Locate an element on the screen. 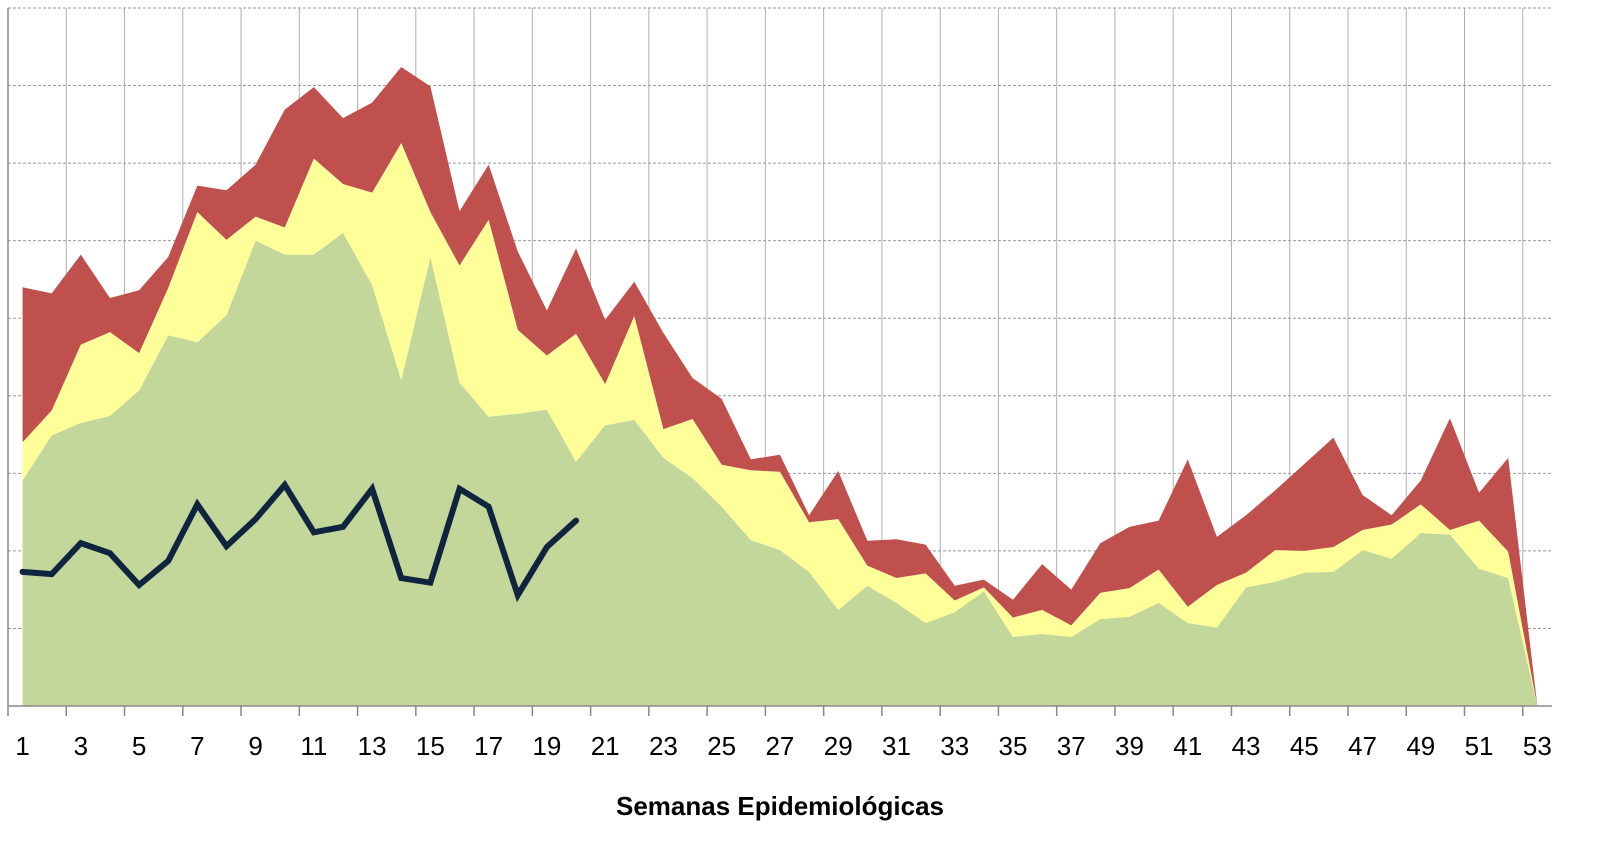  x-tick-label: 15 is located at coordinates (430, 746).